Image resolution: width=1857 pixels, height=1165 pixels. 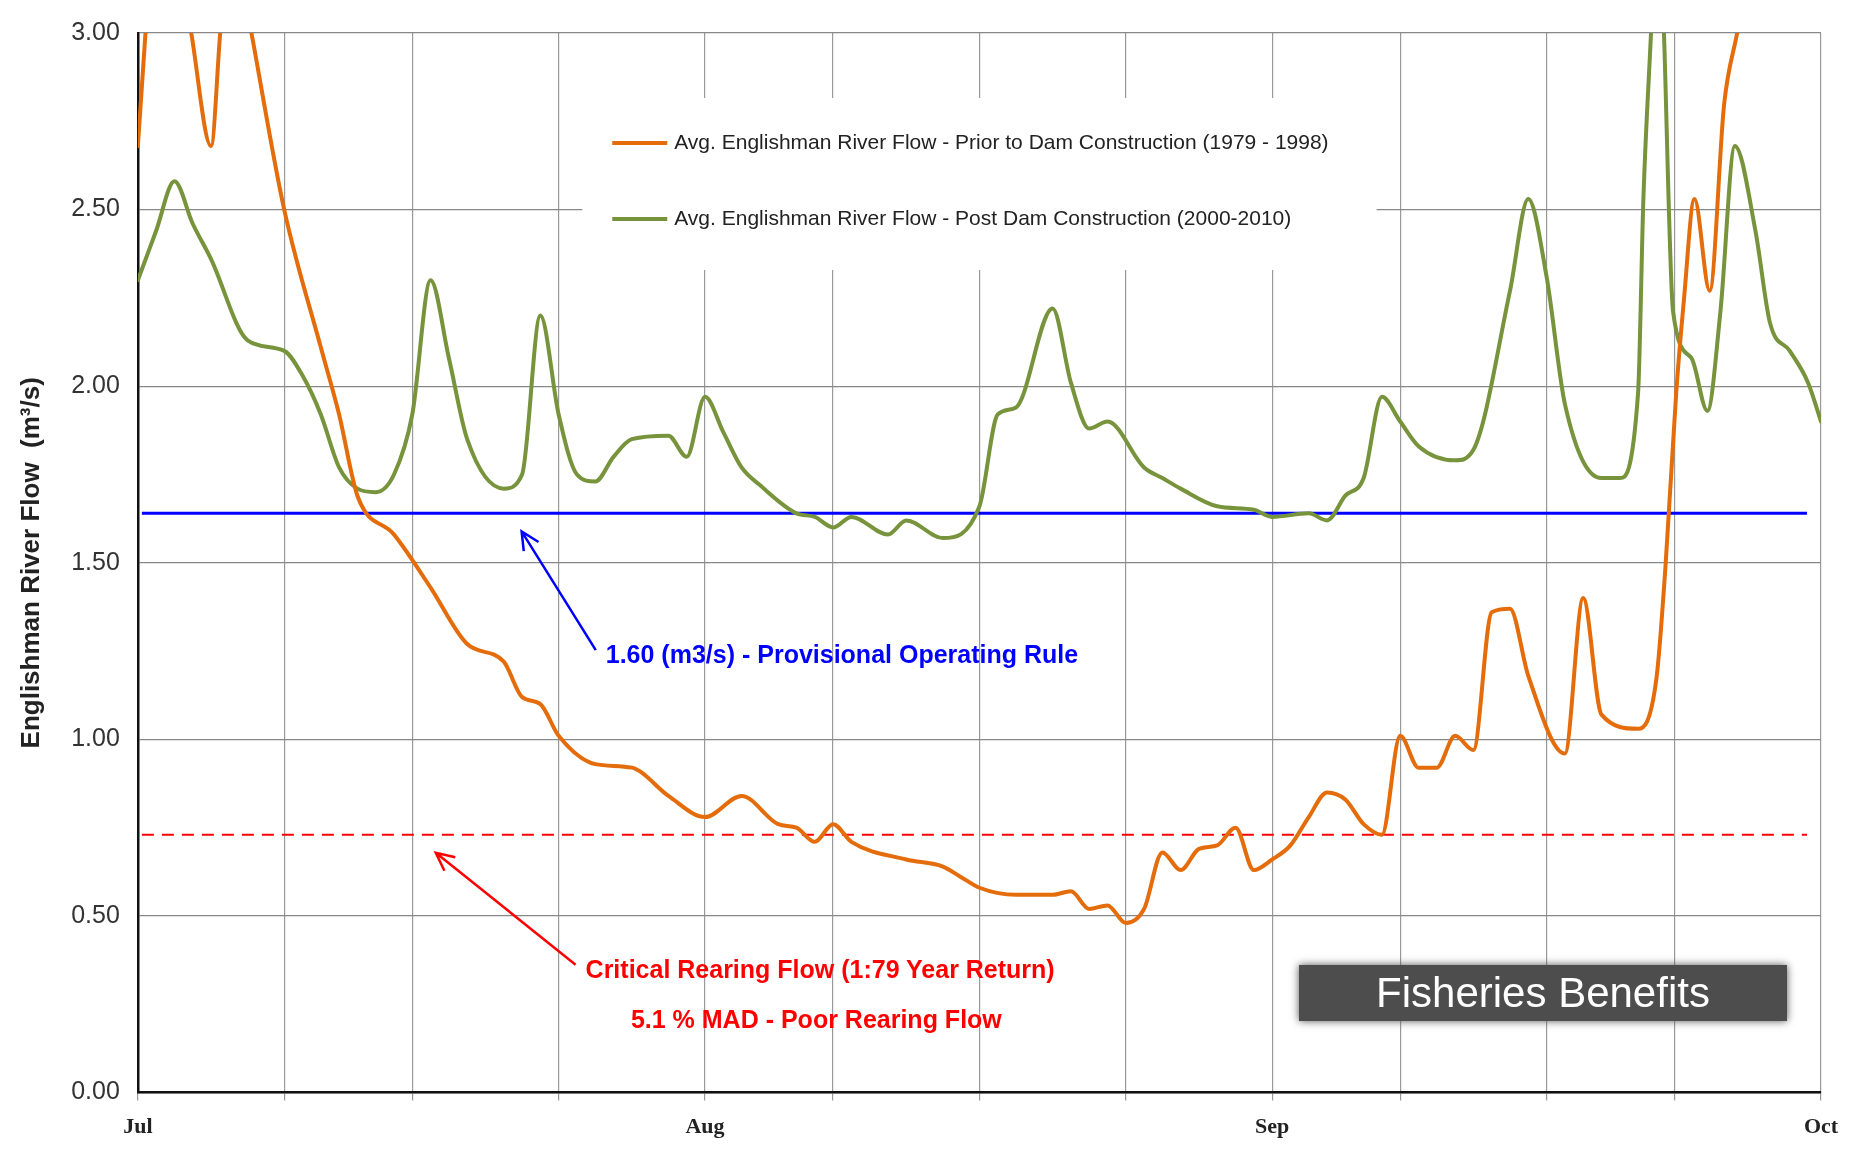 I want to click on y-tick-label: 1.00, so click(x=95, y=737).